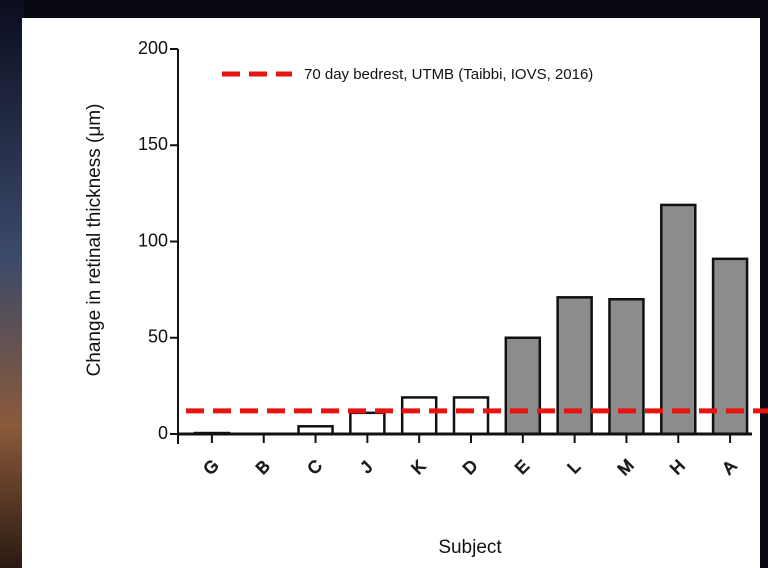  What do you see at coordinates (470, 547) in the screenshot?
I see `x-axis-label: Subject` at bounding box center [470, 547].